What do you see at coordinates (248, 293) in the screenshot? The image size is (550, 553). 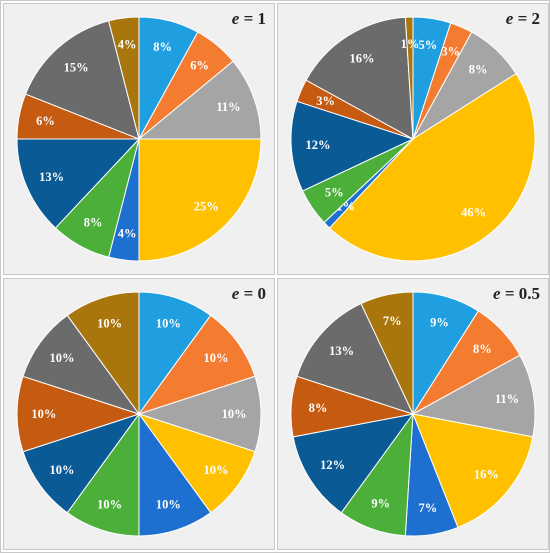 I see `panel-title-e-0: e = 0` at bounding box center [248, 293].